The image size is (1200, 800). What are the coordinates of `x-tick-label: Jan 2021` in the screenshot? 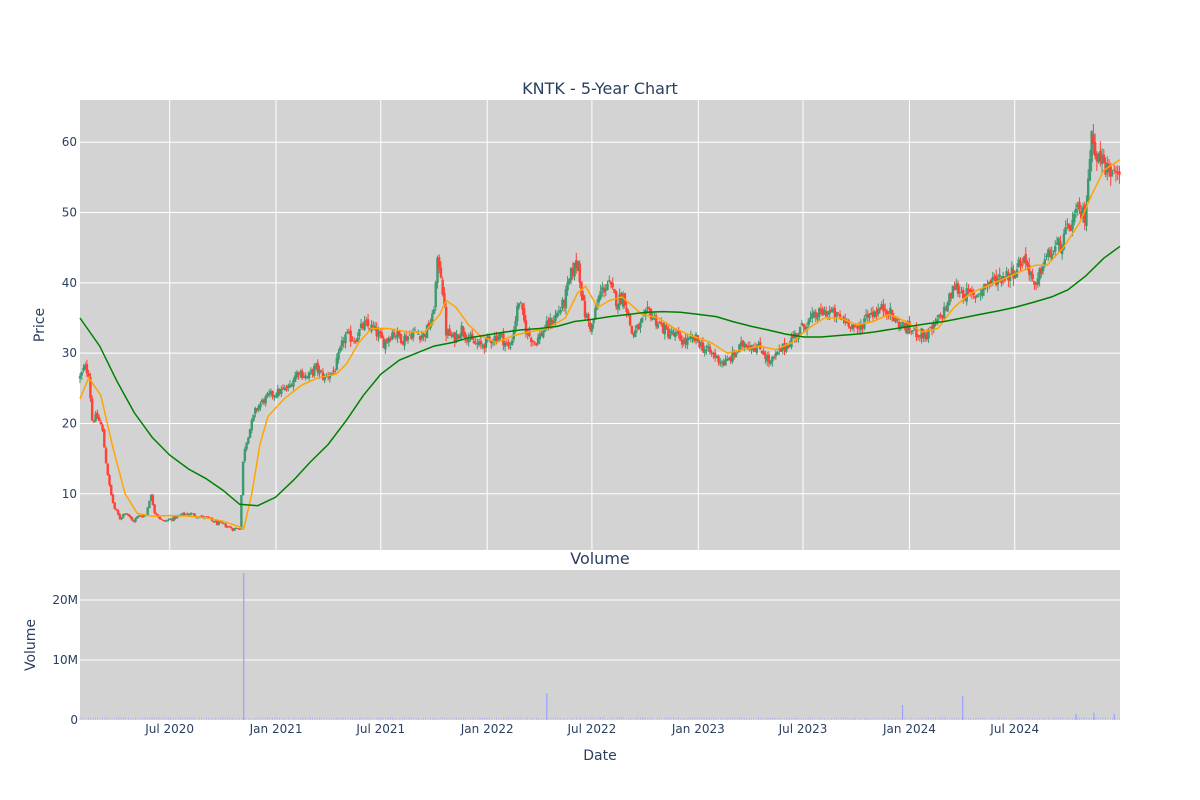 It's located at (276, 729).